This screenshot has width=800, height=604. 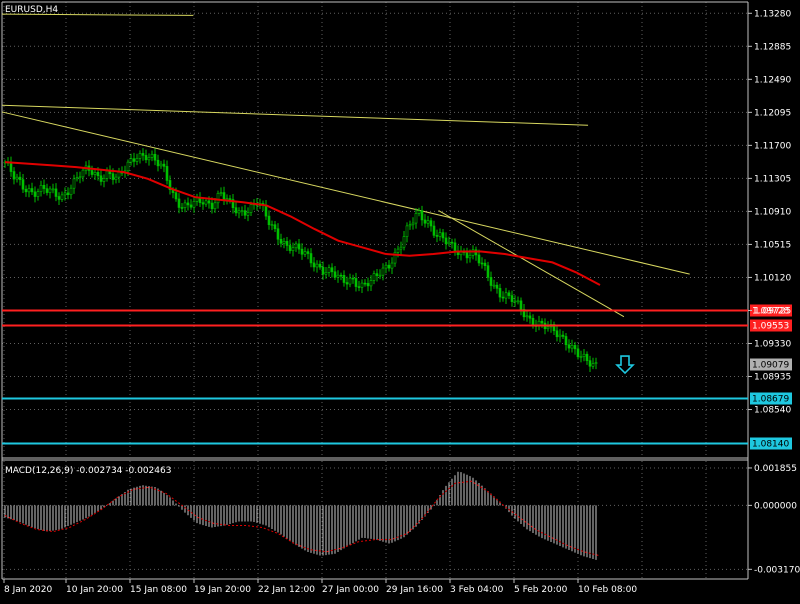 I want to click on price-tick-label: 1.12490, so click(x=772, y=80).